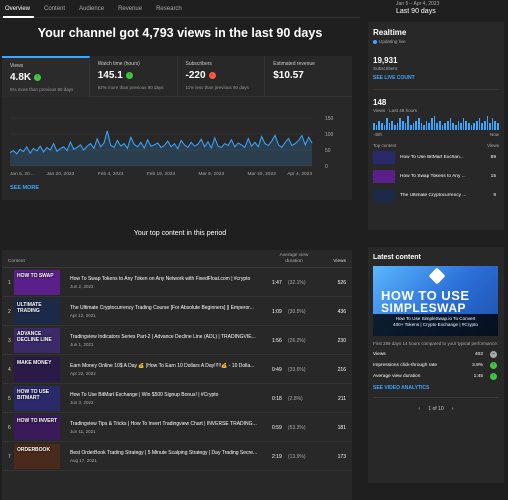 Image resolution: width=508 pixels, height=500 pixels. I want to click on avg-view-duration: 0:49, so click(277, 370).